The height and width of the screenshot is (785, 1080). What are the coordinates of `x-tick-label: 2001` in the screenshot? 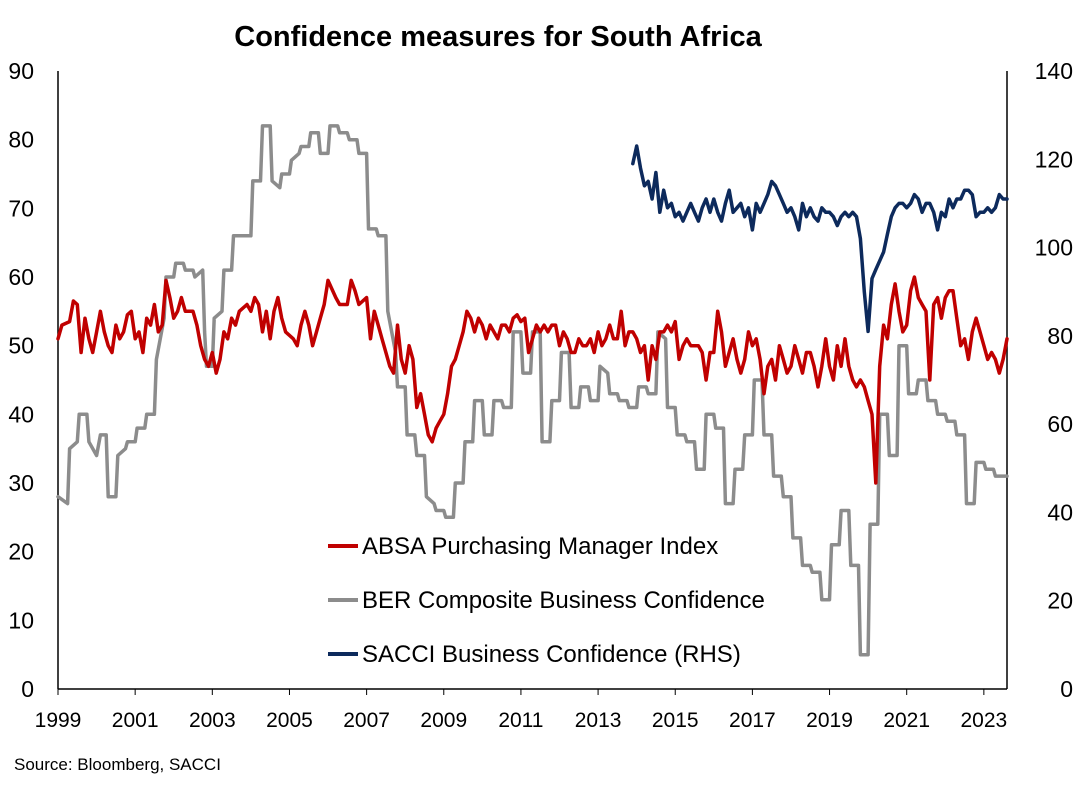 It's located at (135, 720).